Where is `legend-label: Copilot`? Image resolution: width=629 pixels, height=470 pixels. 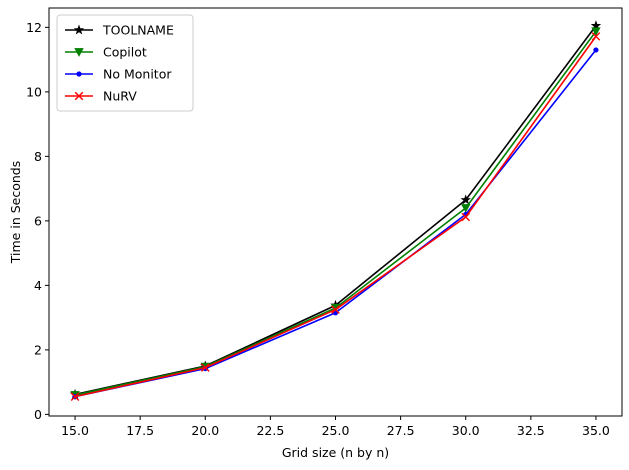 legend-label: Copilot is located at coordinates (125, 52).